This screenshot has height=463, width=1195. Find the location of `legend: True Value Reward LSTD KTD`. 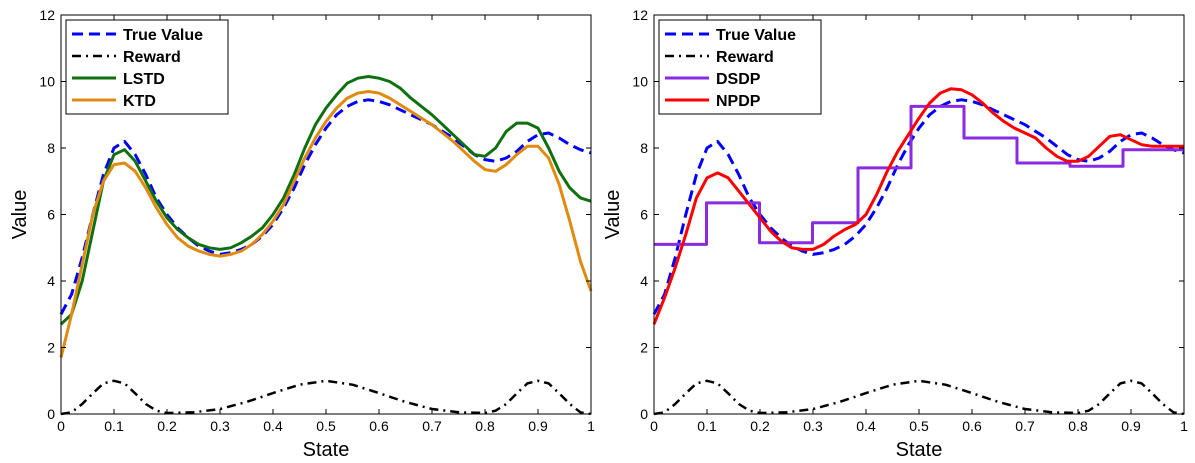

legend: True Value Reward LSTD KTD is located at coordinates (147, 67).